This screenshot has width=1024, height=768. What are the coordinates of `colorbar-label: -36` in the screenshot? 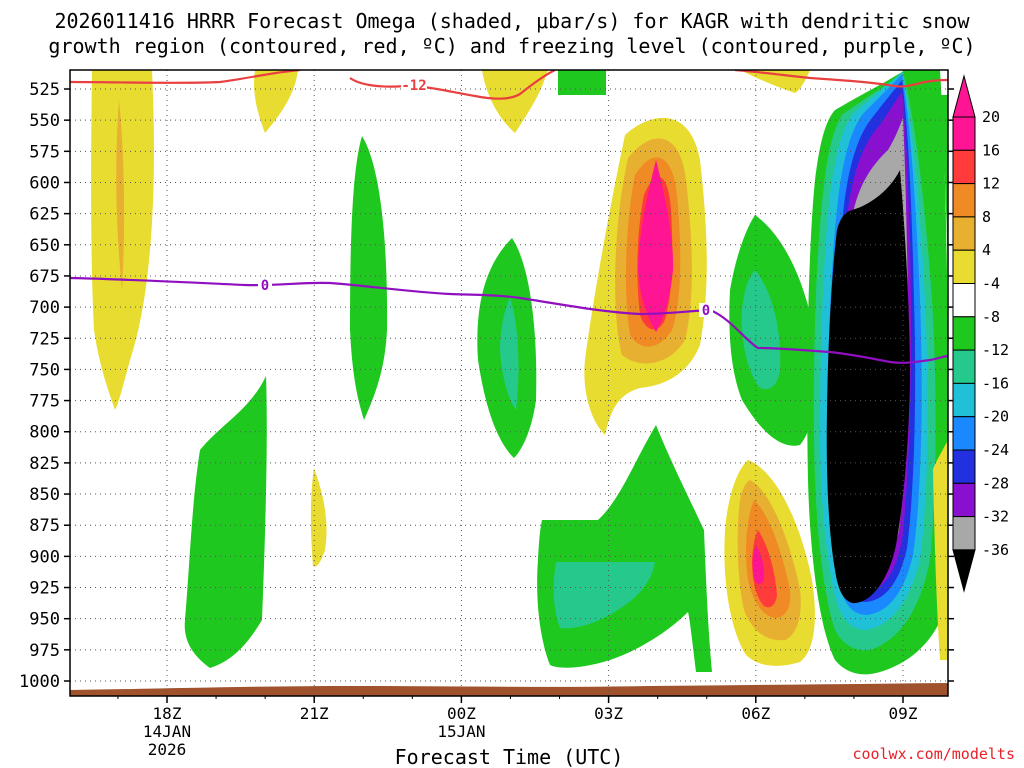 It's located at (995, 550).